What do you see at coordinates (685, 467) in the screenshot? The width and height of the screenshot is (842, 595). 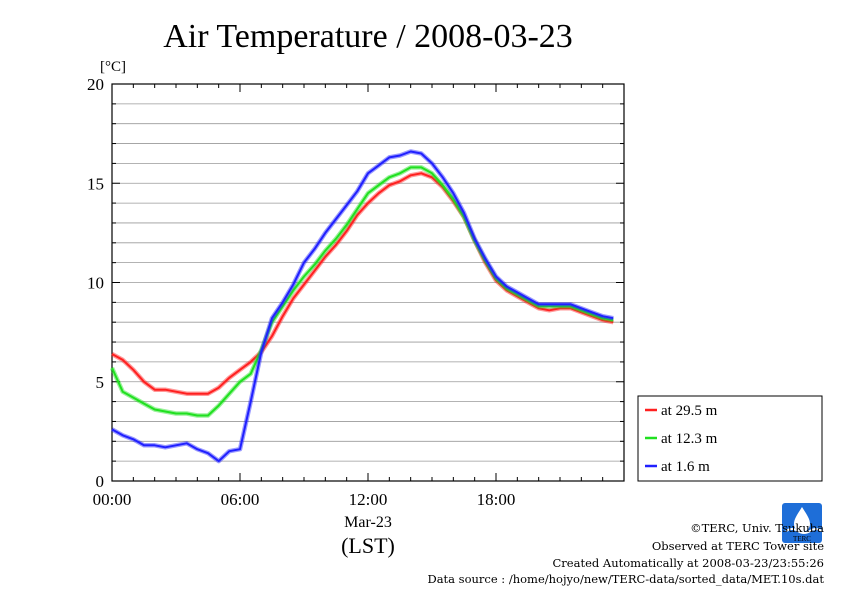 I see `legend-label: at 1.6 m` at bounding box center [685, 467].